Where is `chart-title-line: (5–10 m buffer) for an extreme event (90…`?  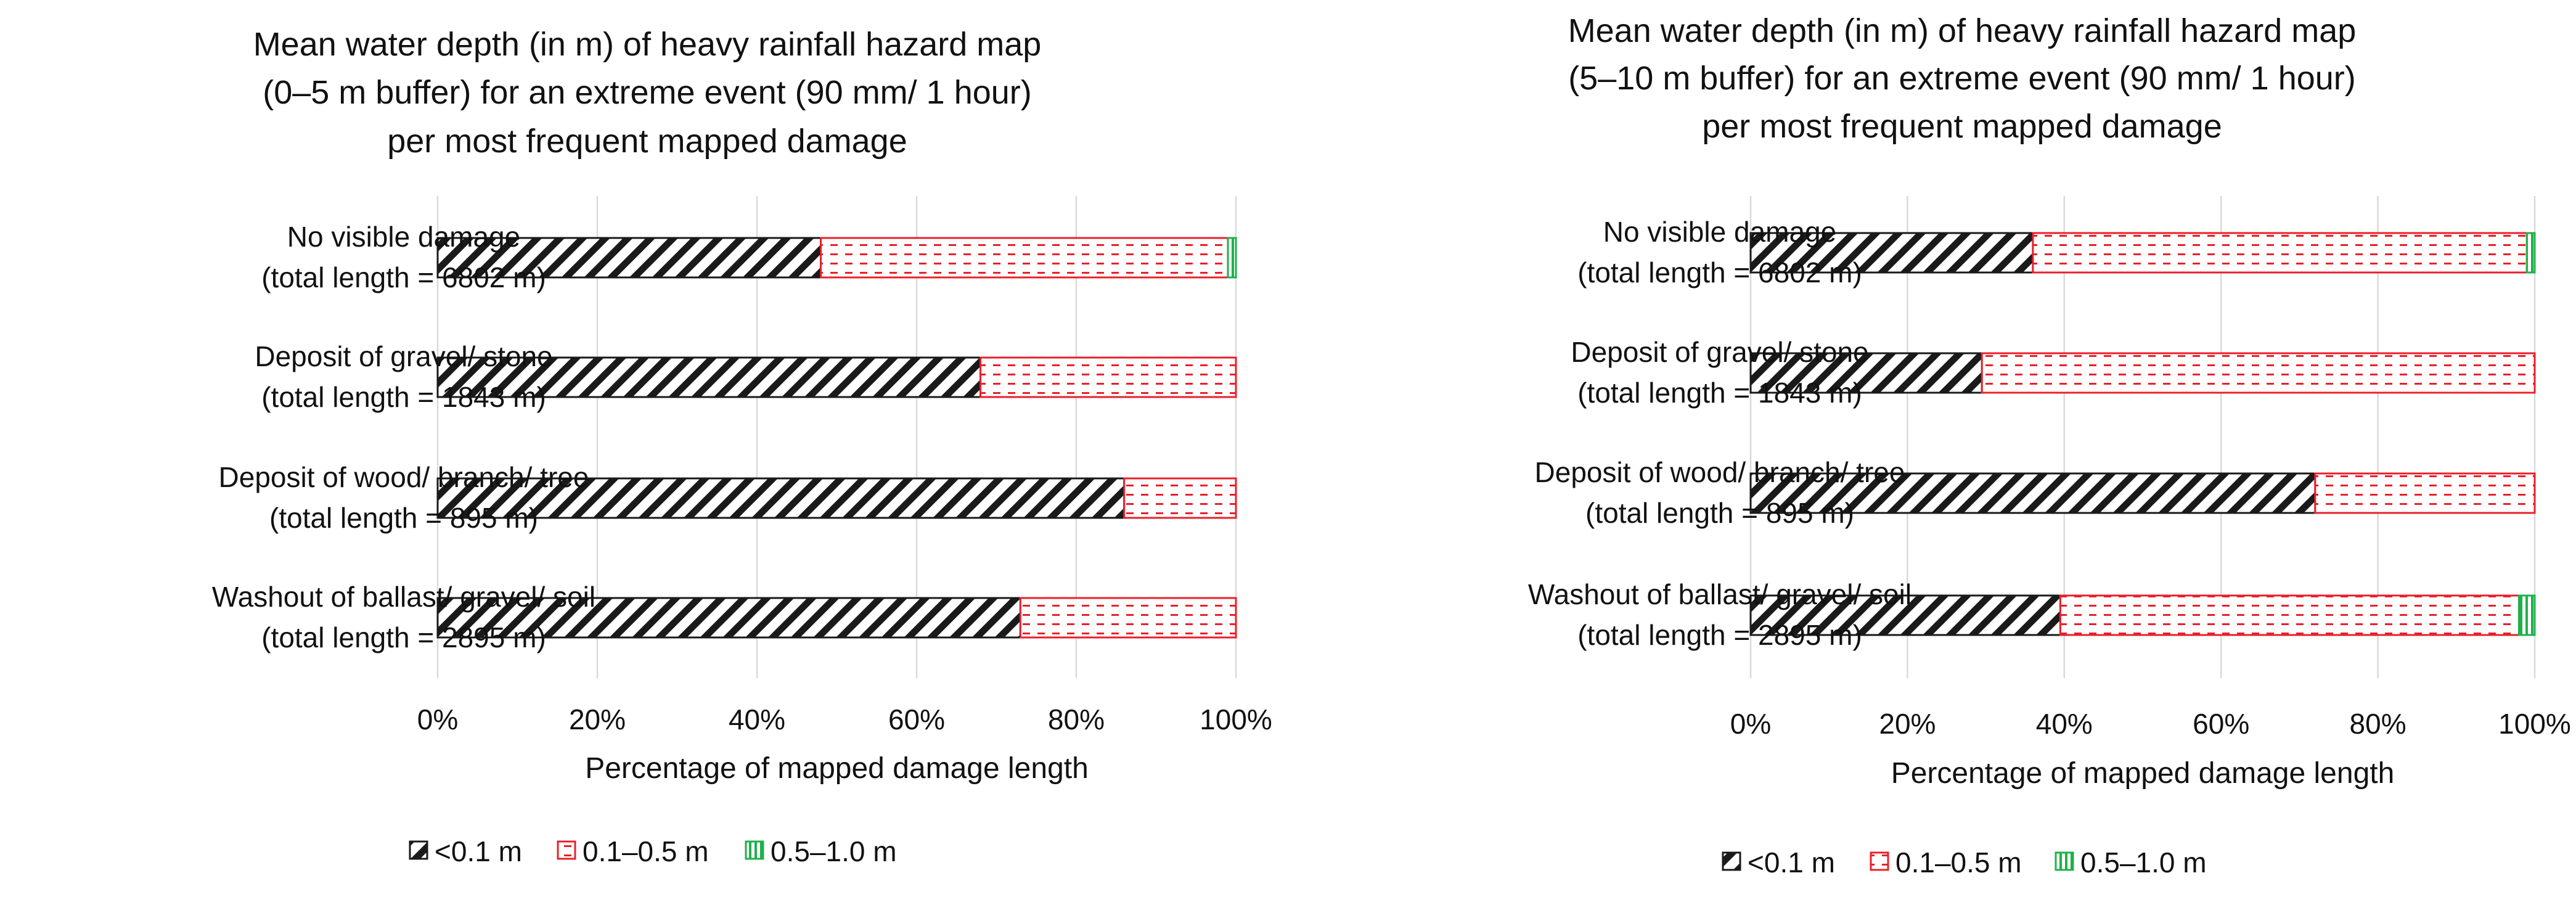
chart-title-line: (5–10 m buffer) for an extreme event (90… is located at coordinates (1962, 78).